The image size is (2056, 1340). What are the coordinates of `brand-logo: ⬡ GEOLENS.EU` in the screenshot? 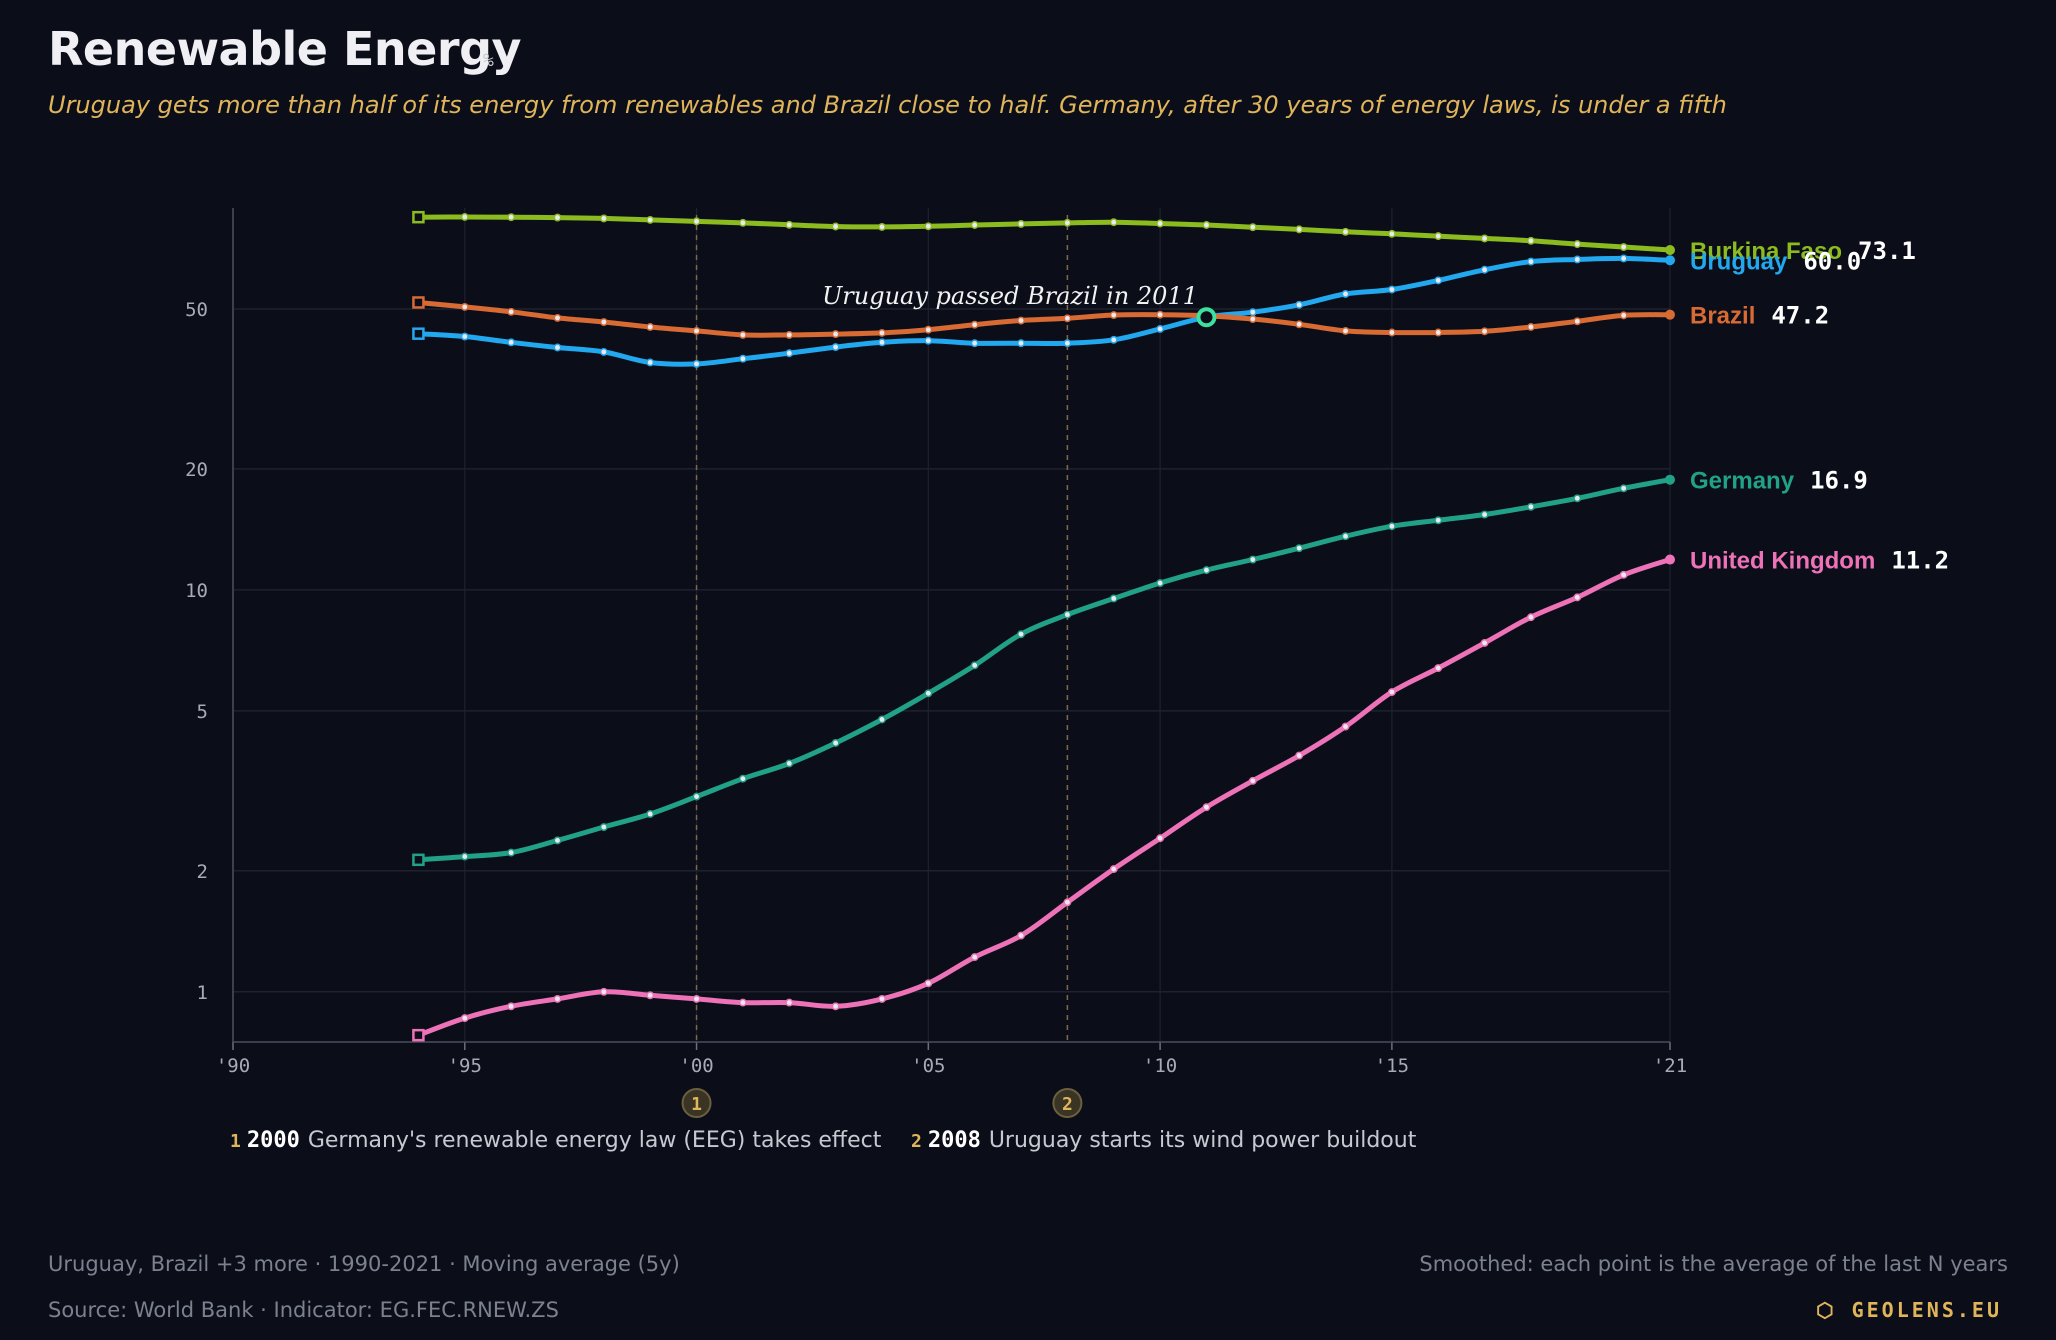 It's located at (1909, 1310).